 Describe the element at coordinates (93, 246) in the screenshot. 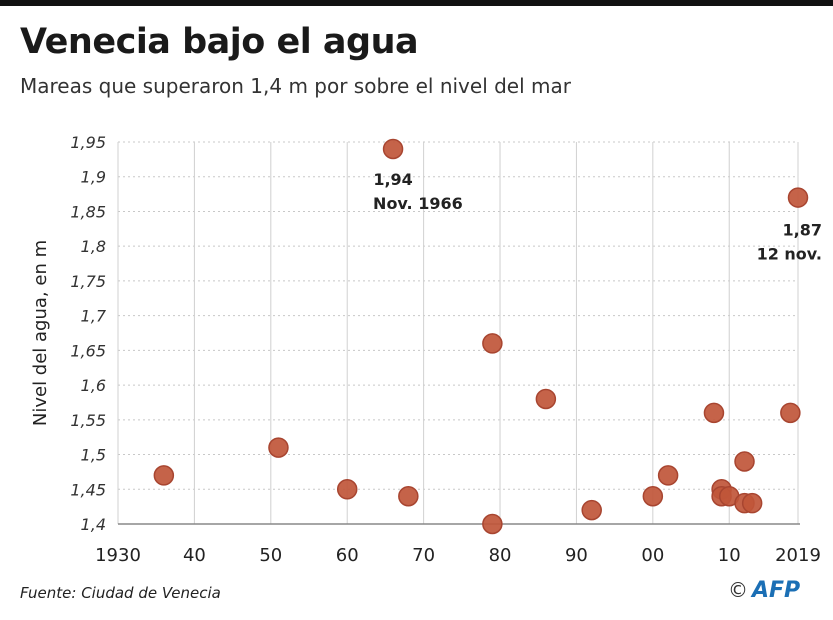

I see `y-tick-label: 1,8` at that location.